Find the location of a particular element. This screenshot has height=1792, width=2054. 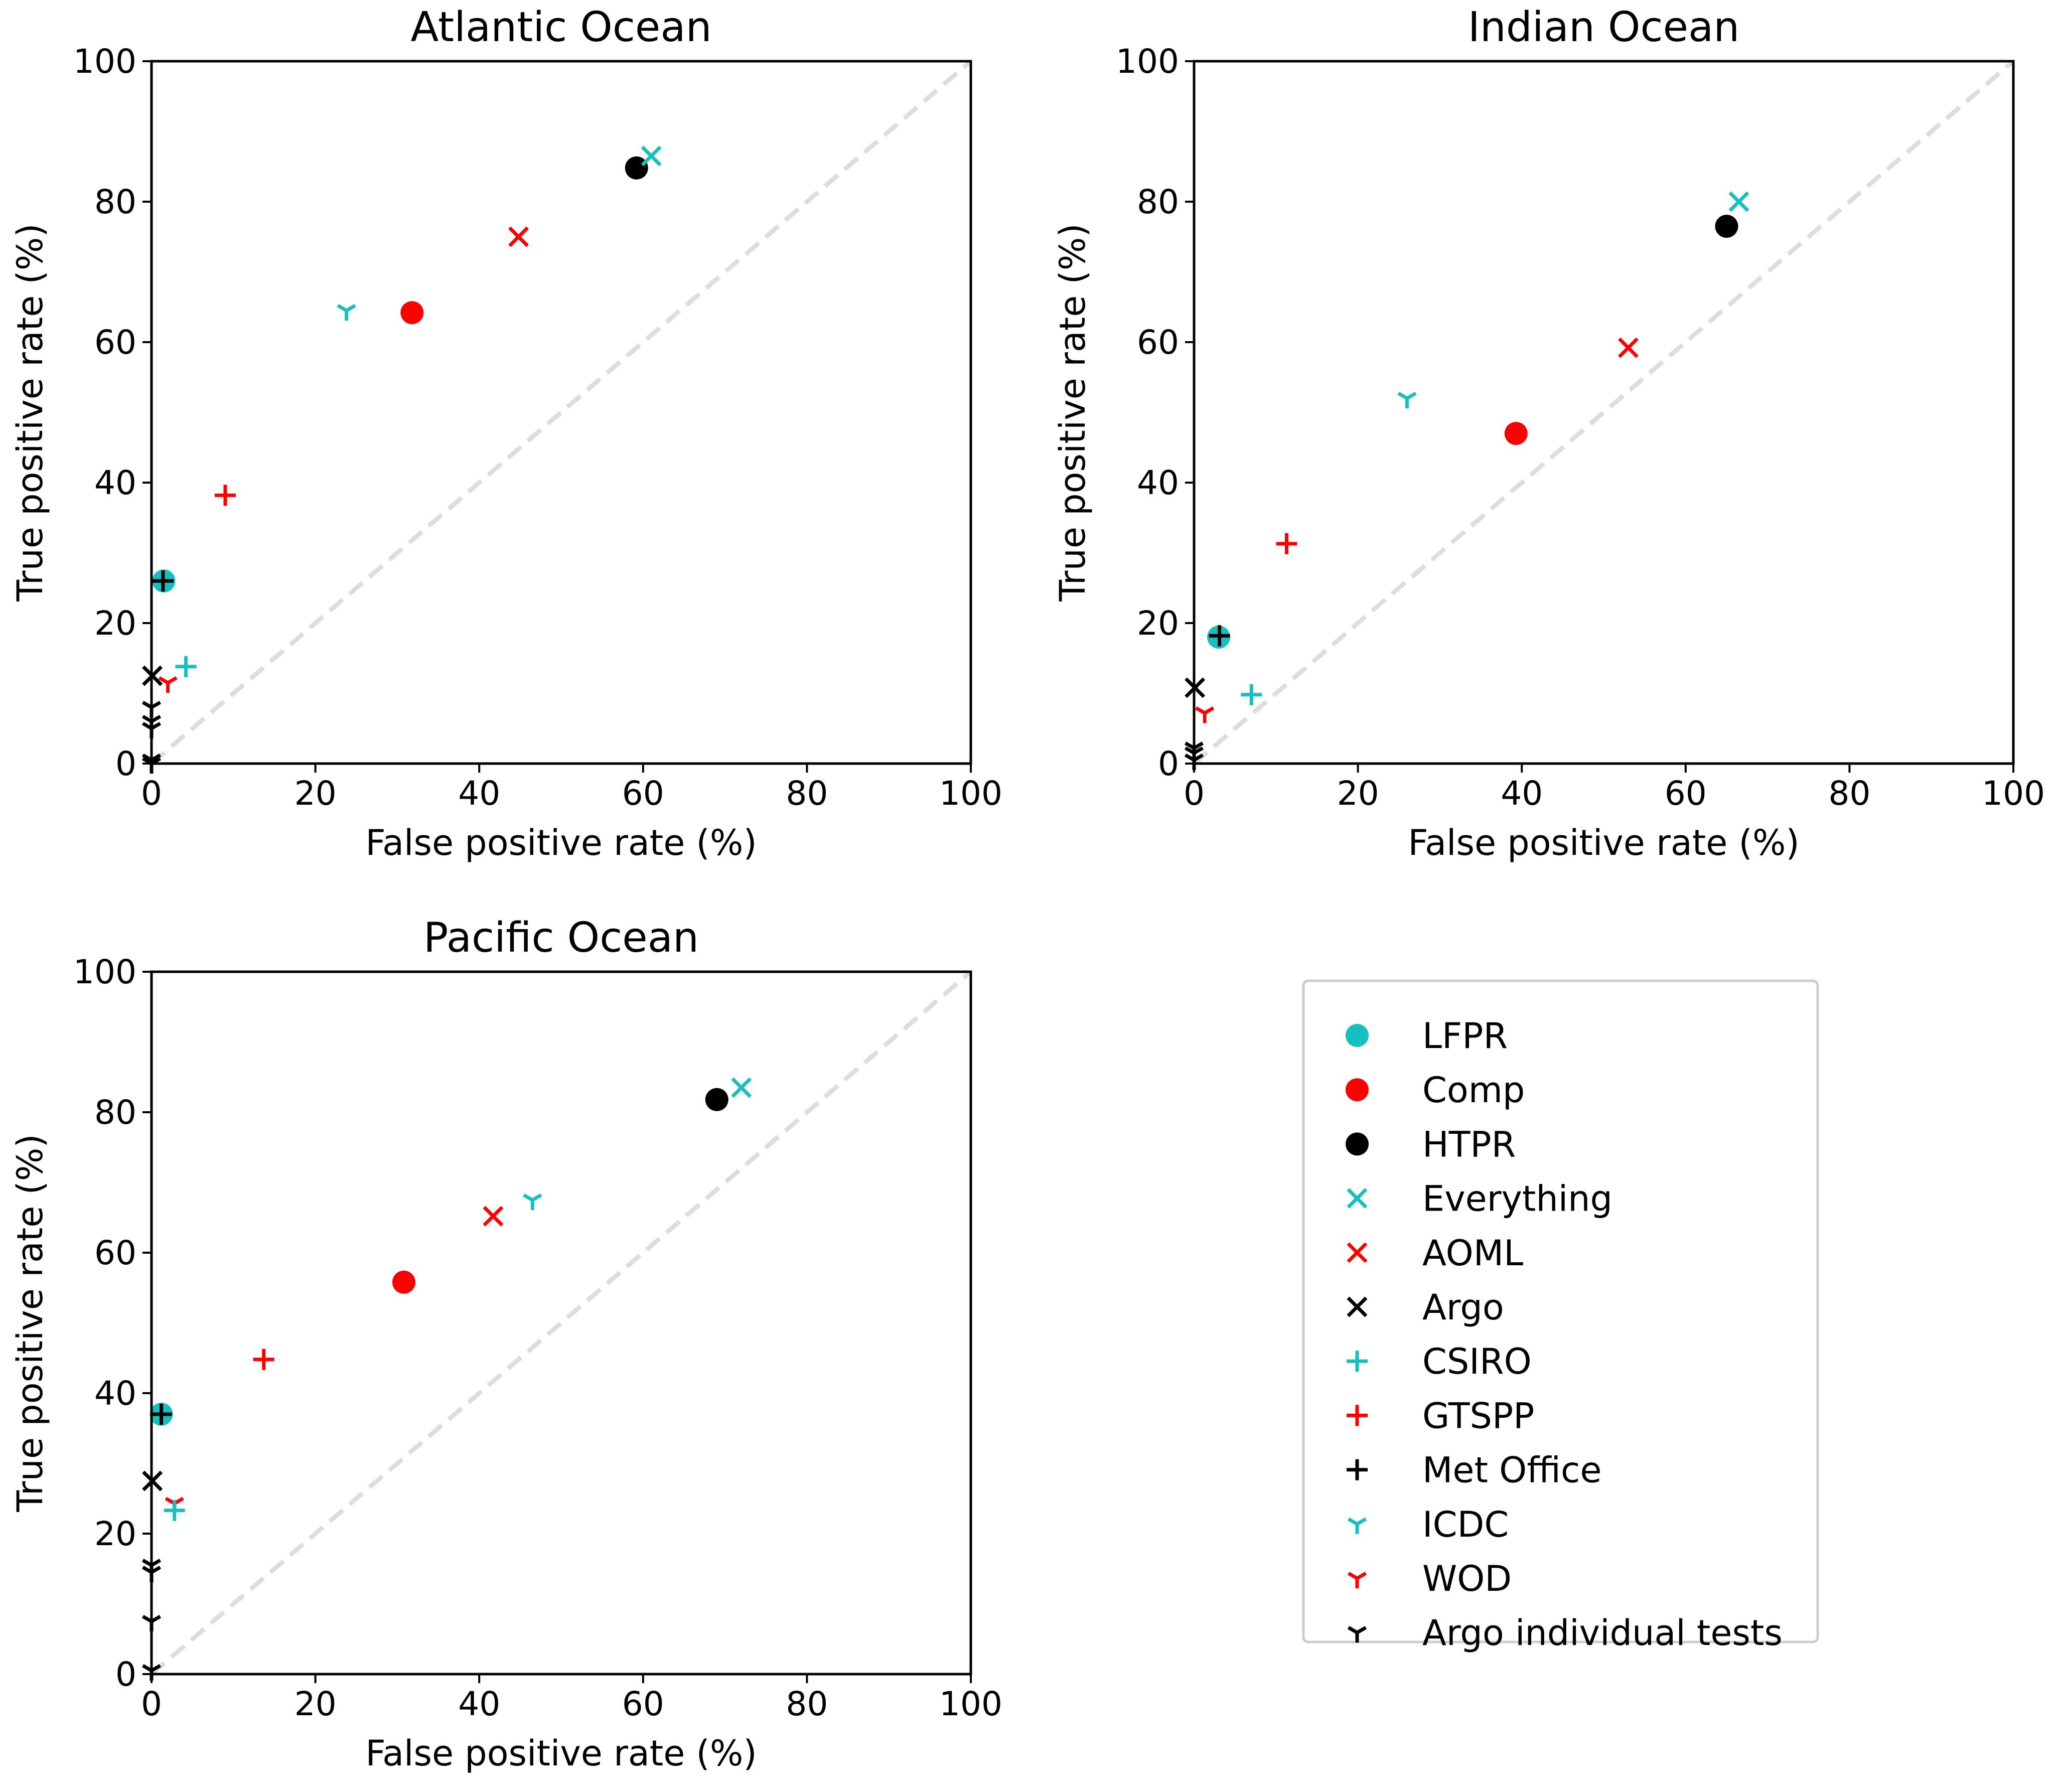

legend-item-aoml: AOML is located at coordinates (1435, 1253).